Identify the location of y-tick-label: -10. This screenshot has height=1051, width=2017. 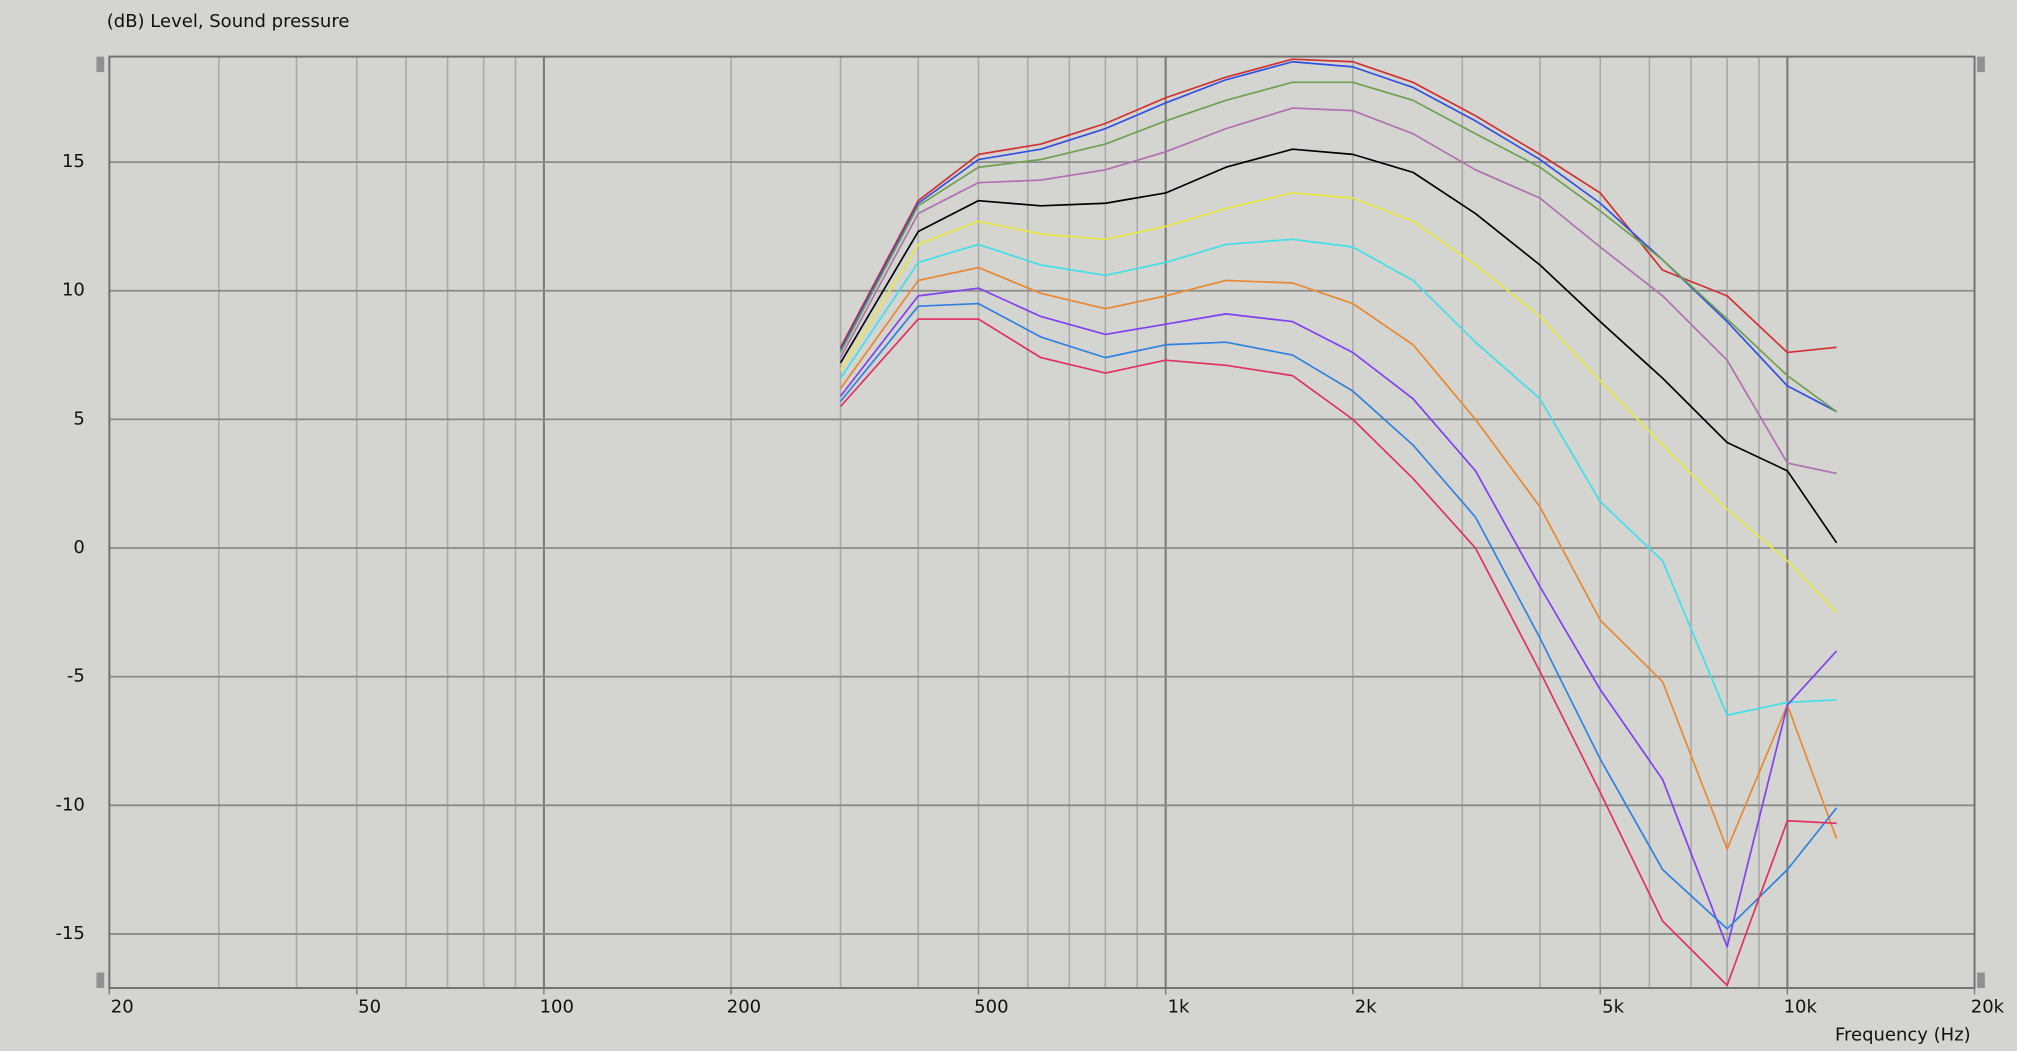
(69, 804).